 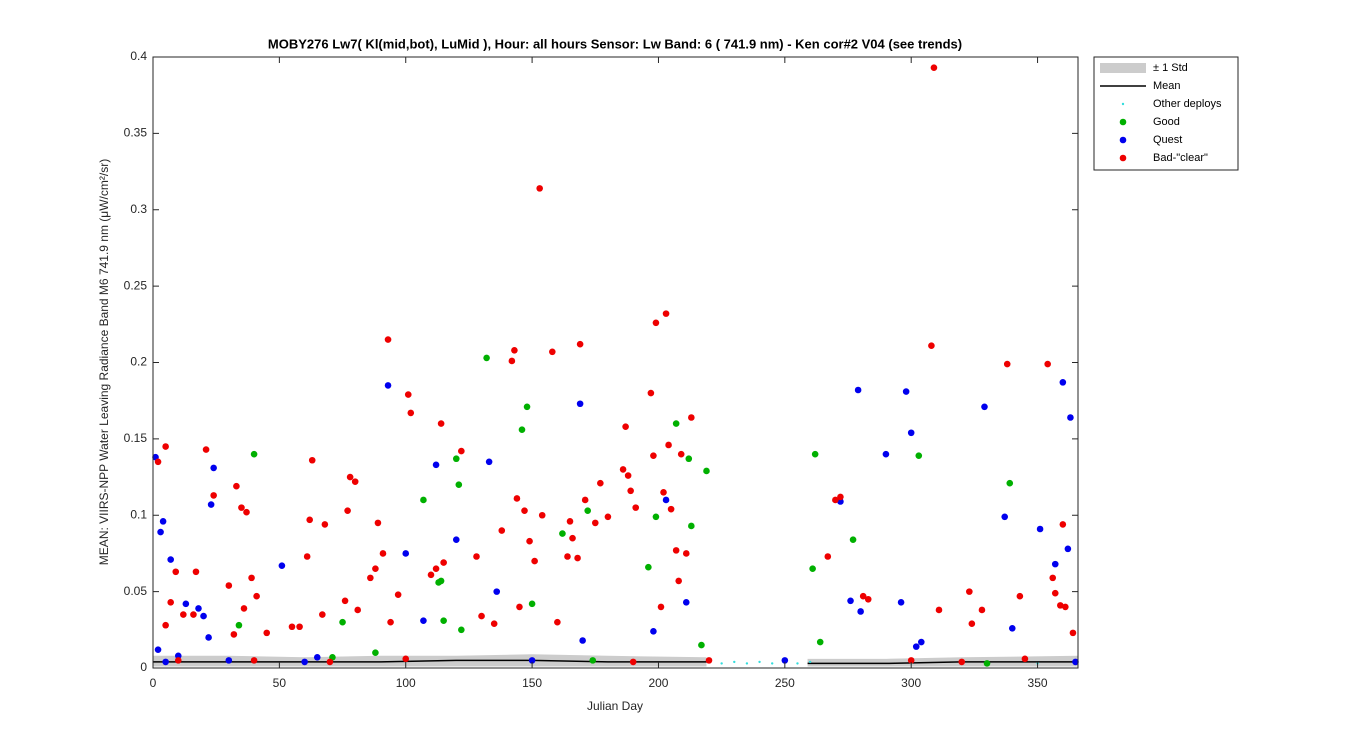 What do you see at coordinates (280, 683) in the screenshot?
I see `x-tick-label: 50` at bounding box center [280, 683].